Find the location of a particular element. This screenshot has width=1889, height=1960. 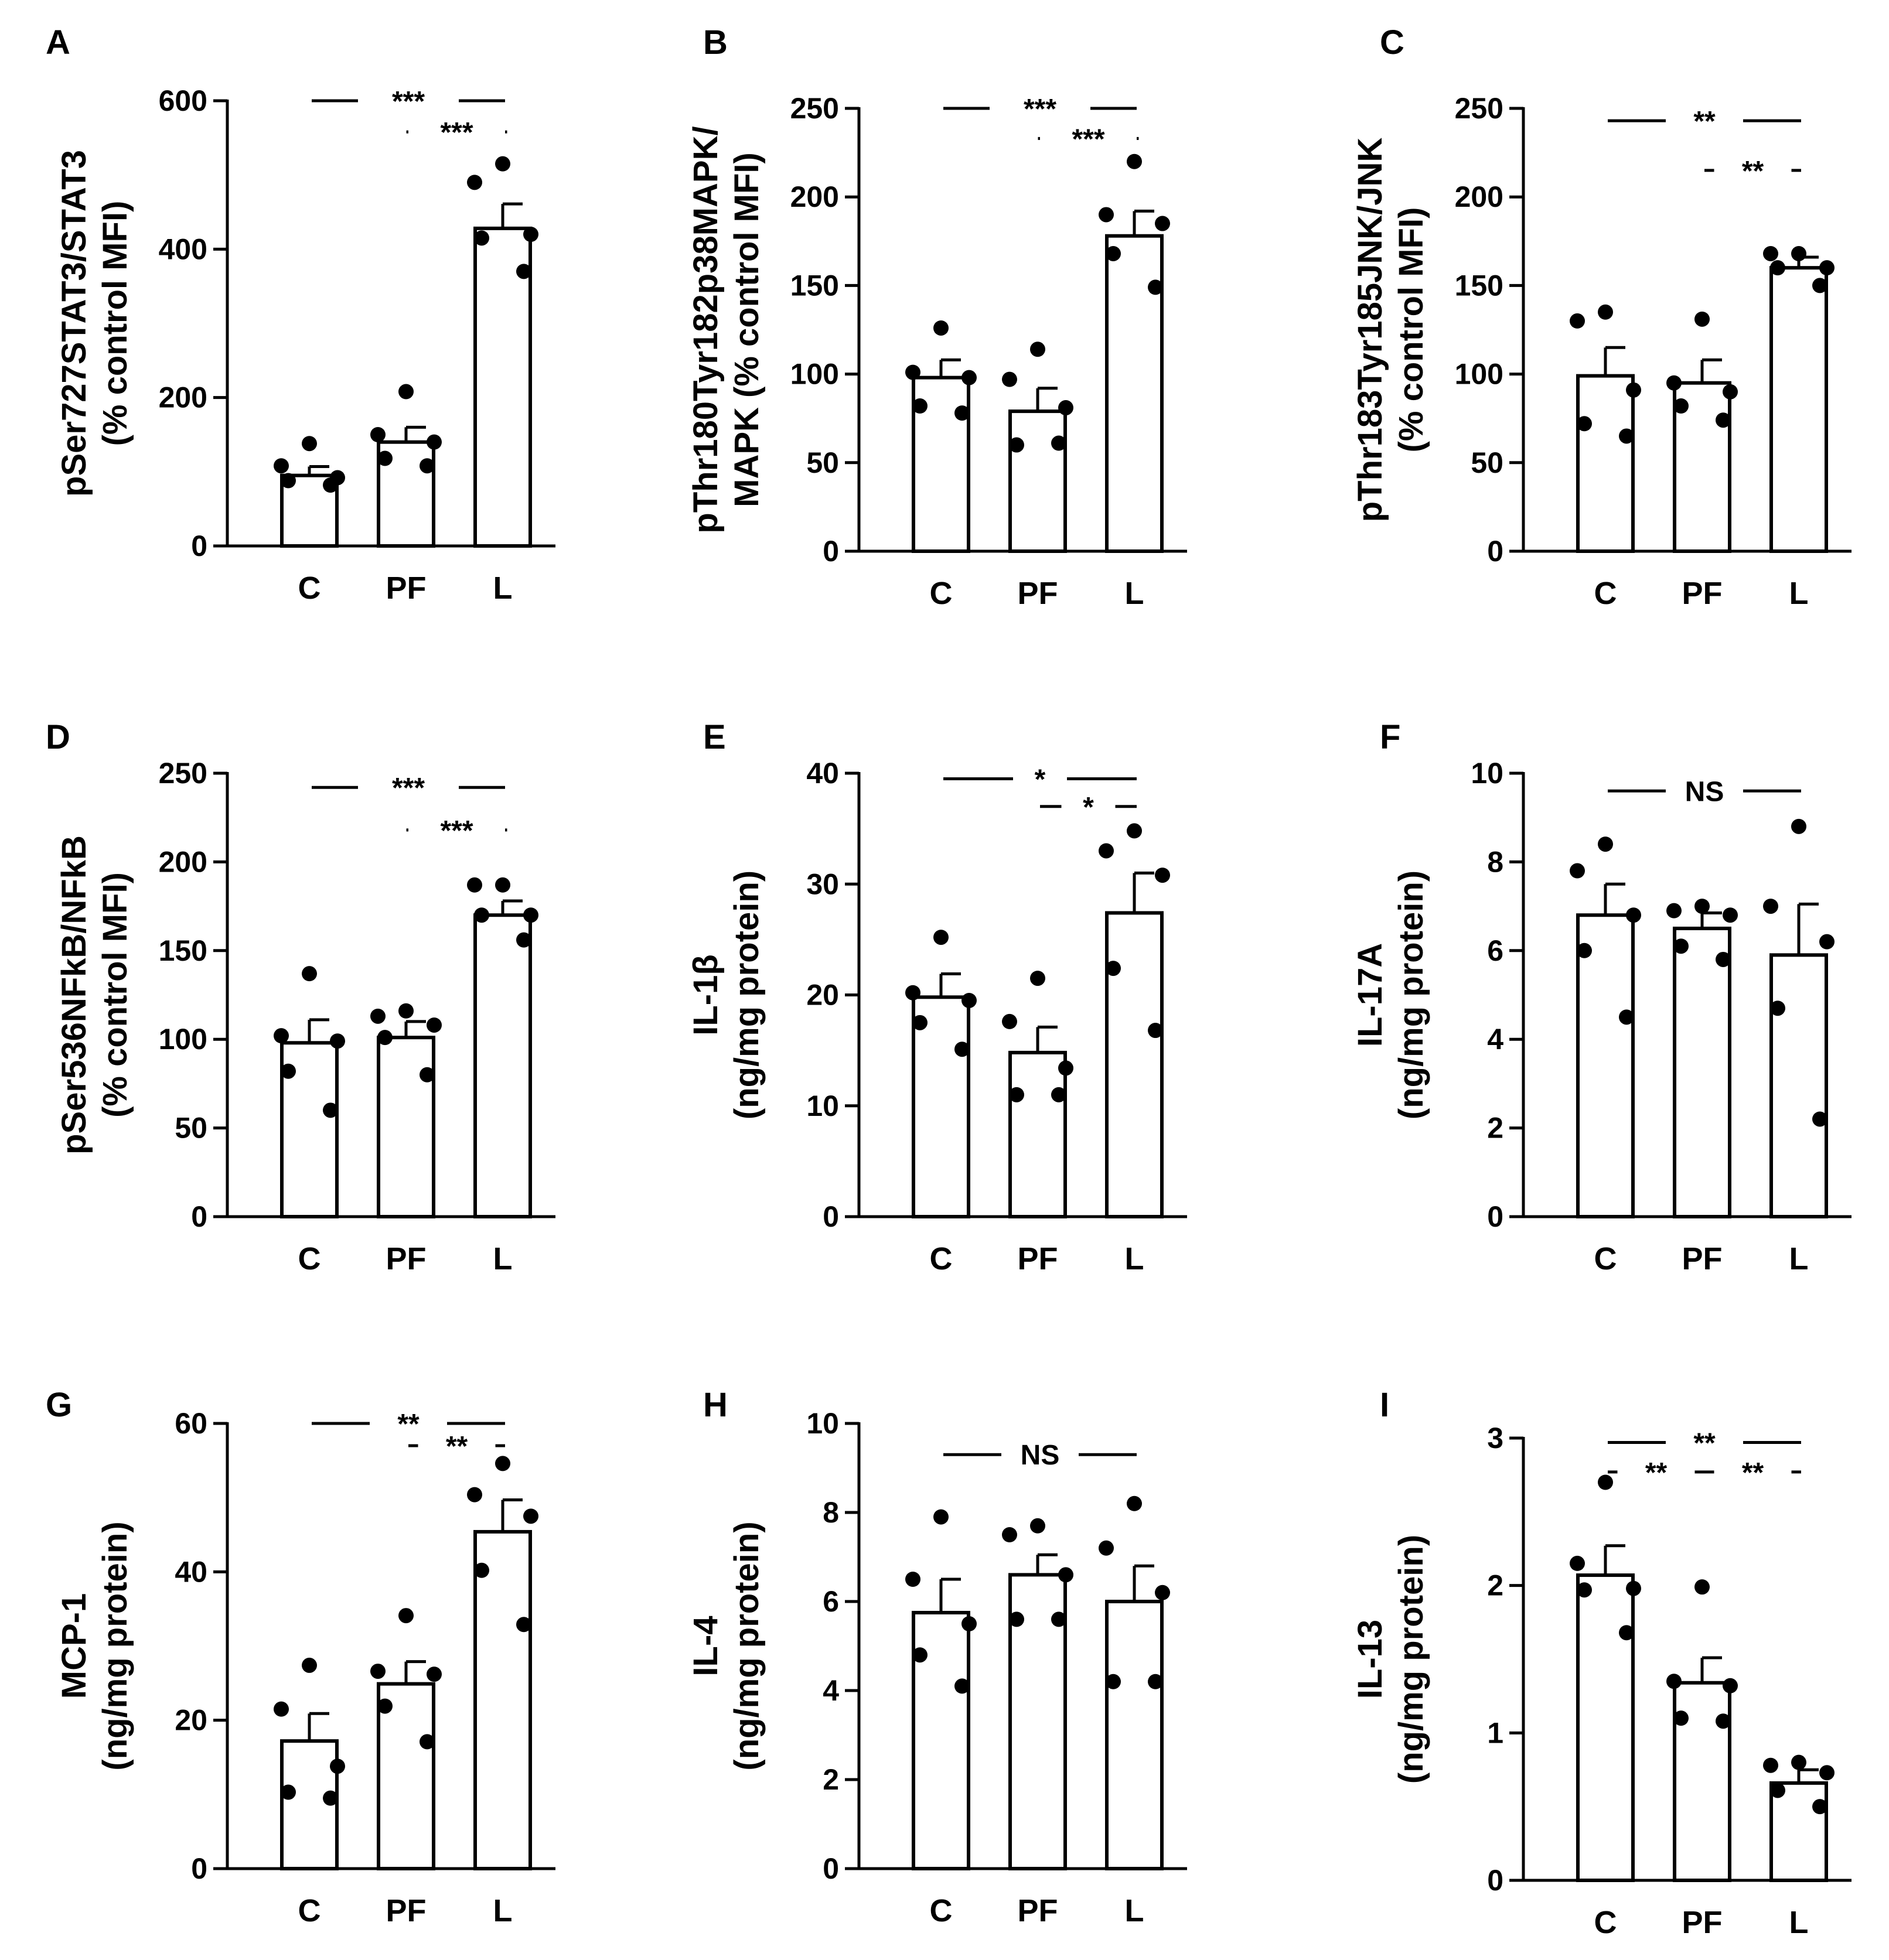

chart-panel-g: G 0 20 40 60 MCP-1(ng/mg protein) C PF L ** ** is located at coordinates (300, 1657).